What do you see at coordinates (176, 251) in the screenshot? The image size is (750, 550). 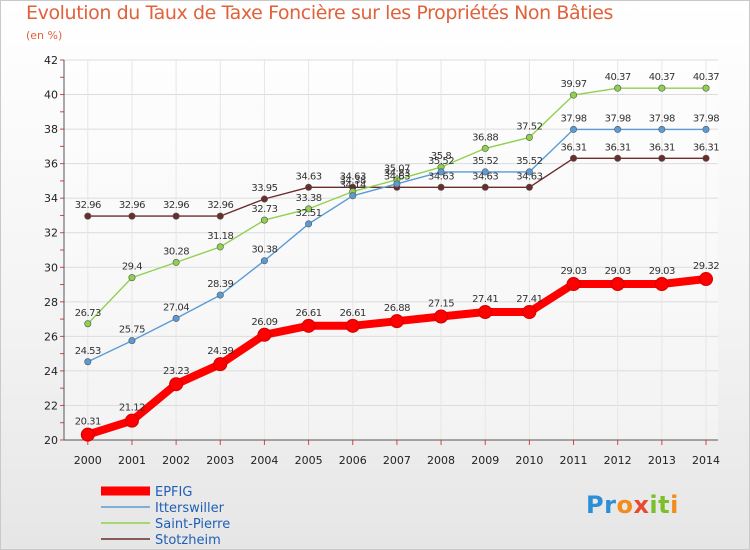 I see `data-label-saint-pierre: 30.28` at bounding box center [176, 251].